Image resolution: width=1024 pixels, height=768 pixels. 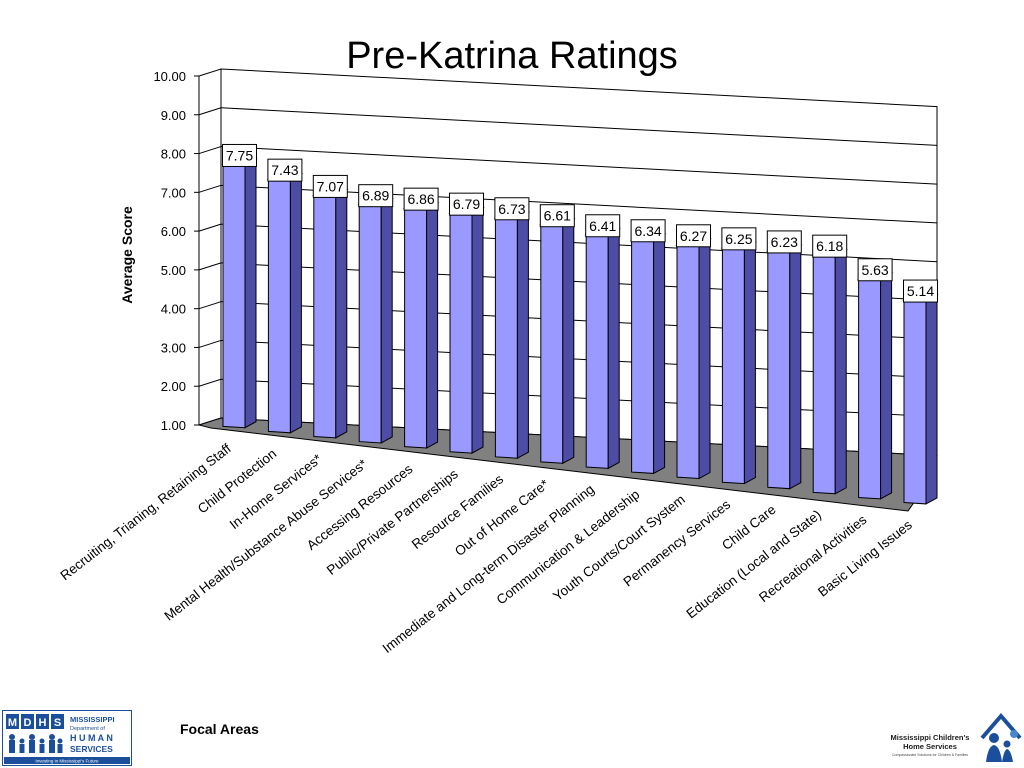 I want to click on y-tick-label: 5.00, so click(x=173, y=270).